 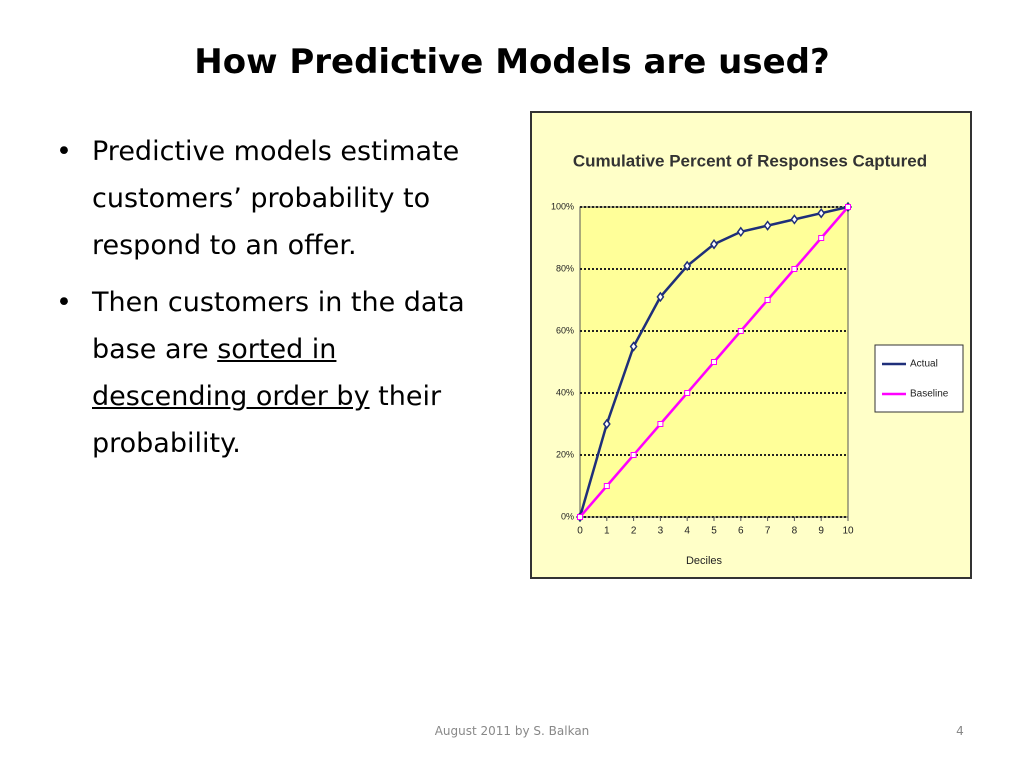 What do you see at coordinates (661, 531) in the screenshot?
I see `x-tick-label: 3` at bounding box center [661, 531].